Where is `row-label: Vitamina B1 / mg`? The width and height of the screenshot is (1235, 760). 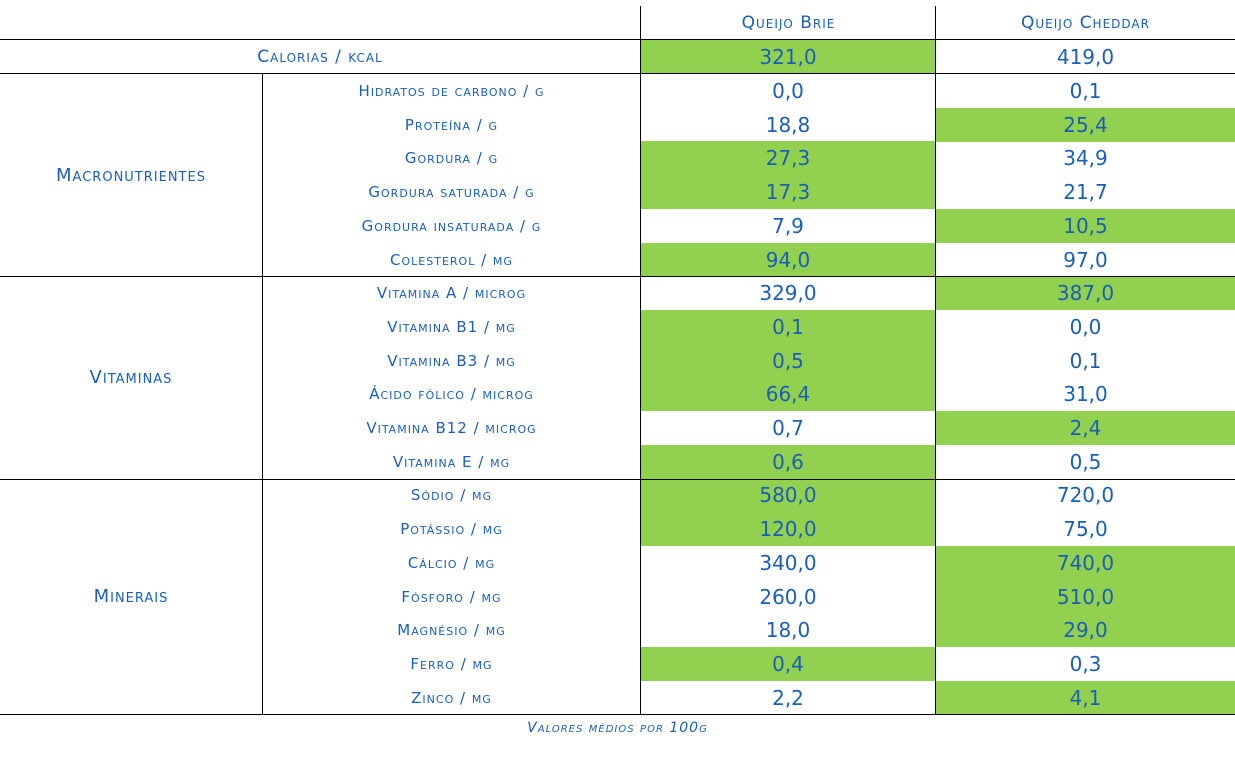 row-label: Vitamina B1 / mg is located at coordinates (451, 326).